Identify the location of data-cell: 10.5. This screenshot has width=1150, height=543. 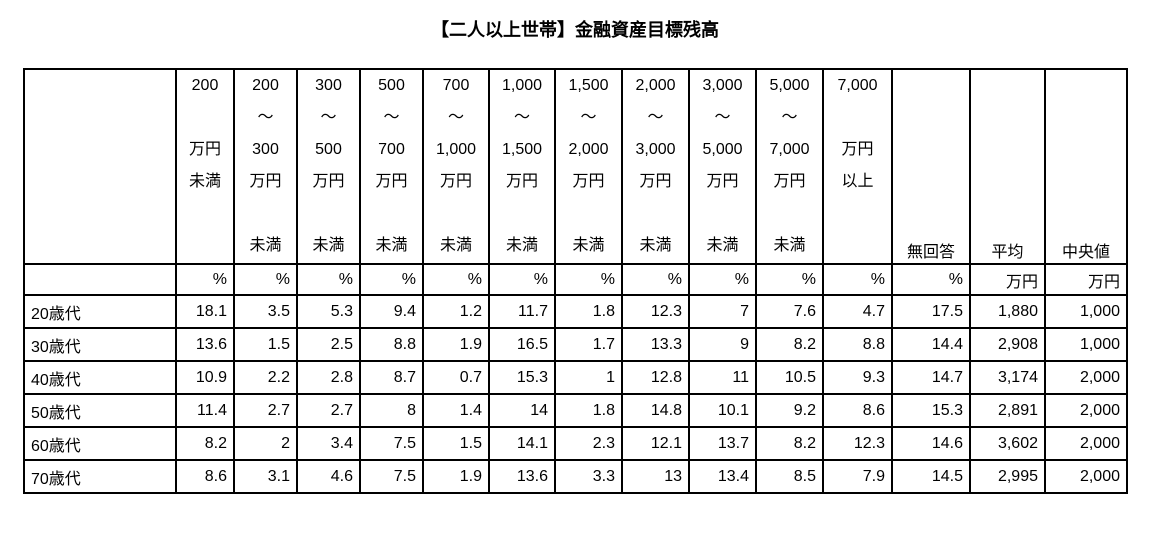
(789, 377).